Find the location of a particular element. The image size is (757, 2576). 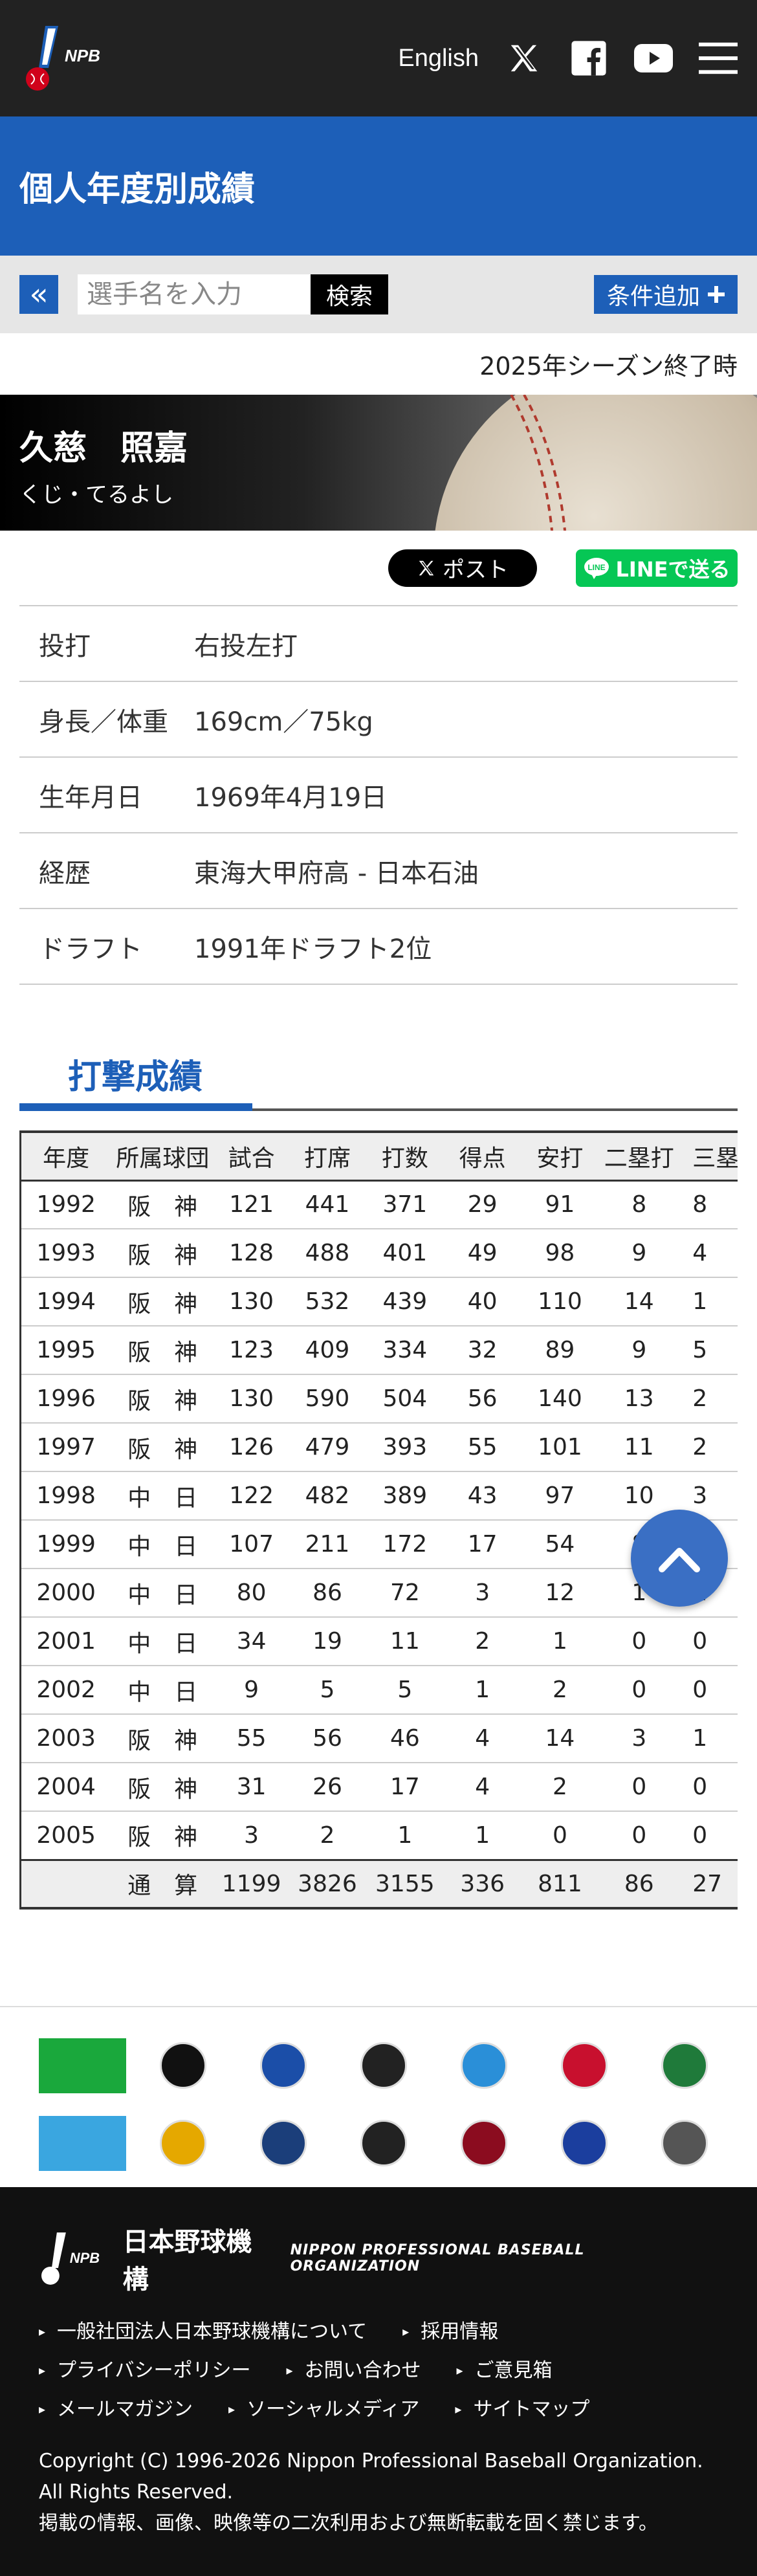

footer-link-privacy: プライバシーポリシー is located at coordinates (144, 2369).